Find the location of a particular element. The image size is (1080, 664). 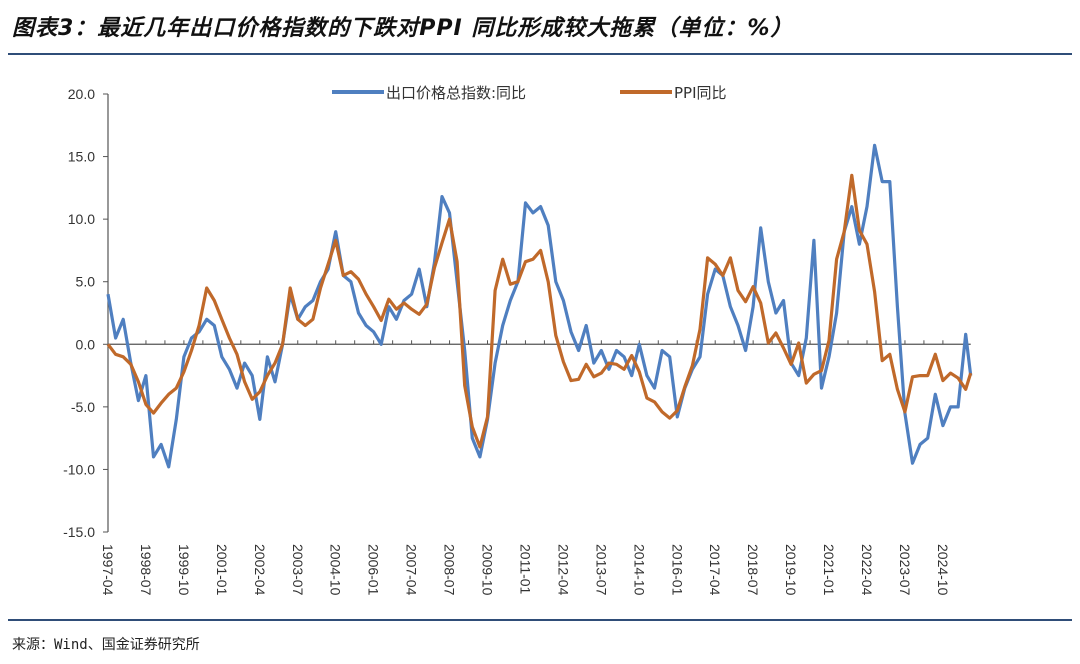

legend: 出口价格总指数:同比 PPI同比 is located at coordinates (529, 93).